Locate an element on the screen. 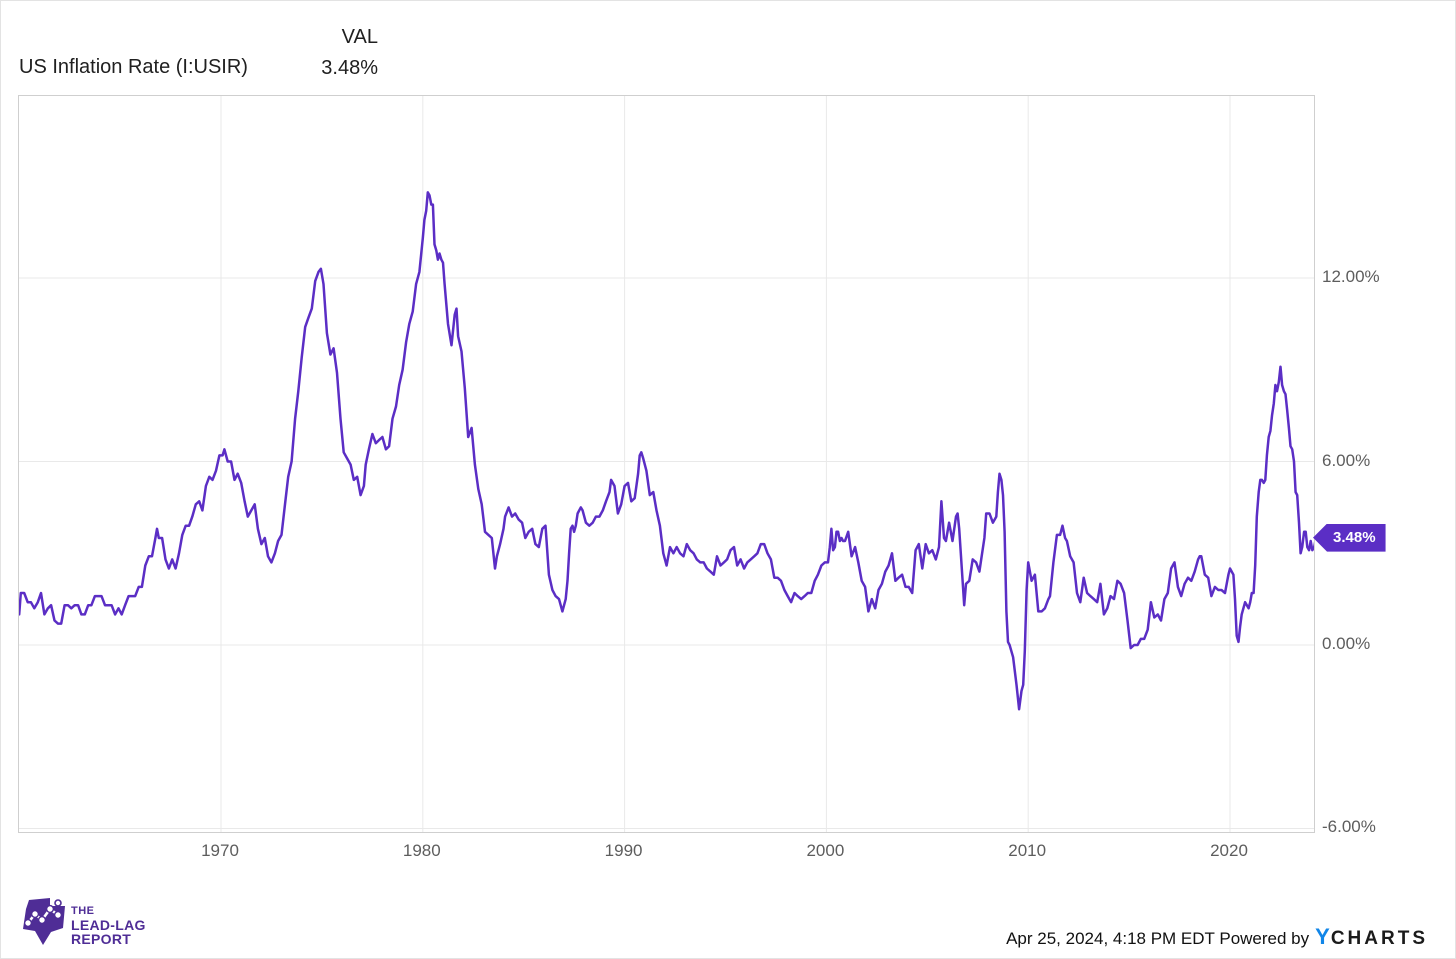 This screenshot has width=1456, height=959. leadlag-report-logo: THE LEAD-LAG REPORT is located at coordinates (83, 924).